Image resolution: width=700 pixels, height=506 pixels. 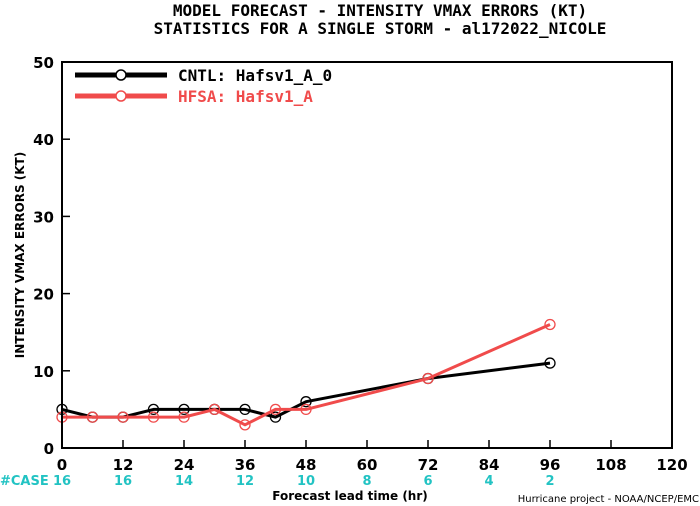 I want to click on case-label: #CASE, so click(x=24, y=481).